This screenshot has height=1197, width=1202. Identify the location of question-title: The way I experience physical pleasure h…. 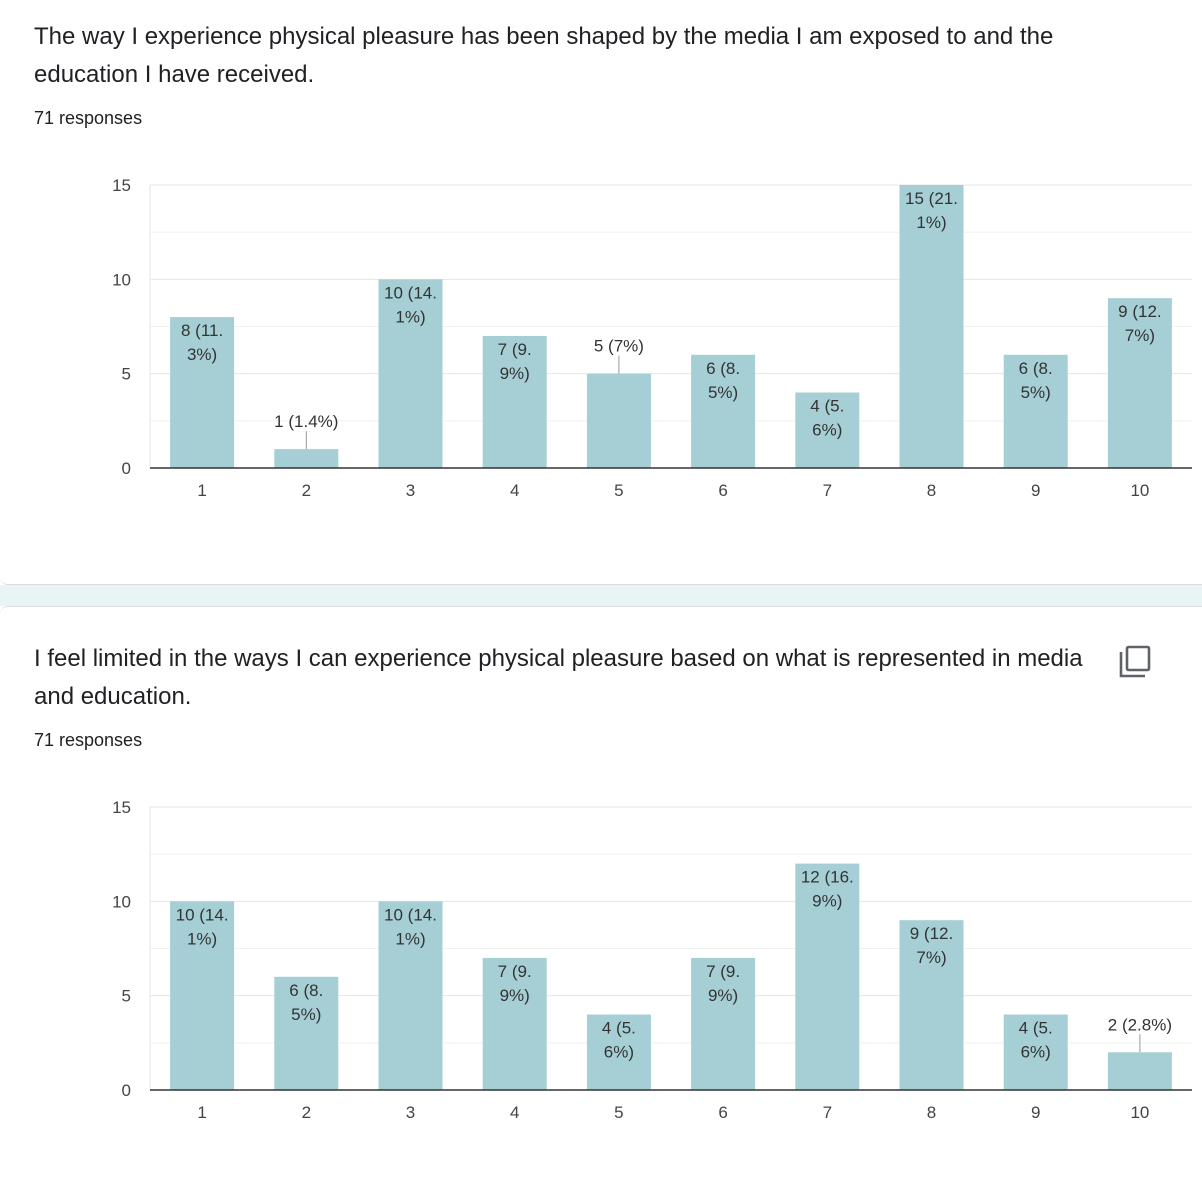
(544, 55).